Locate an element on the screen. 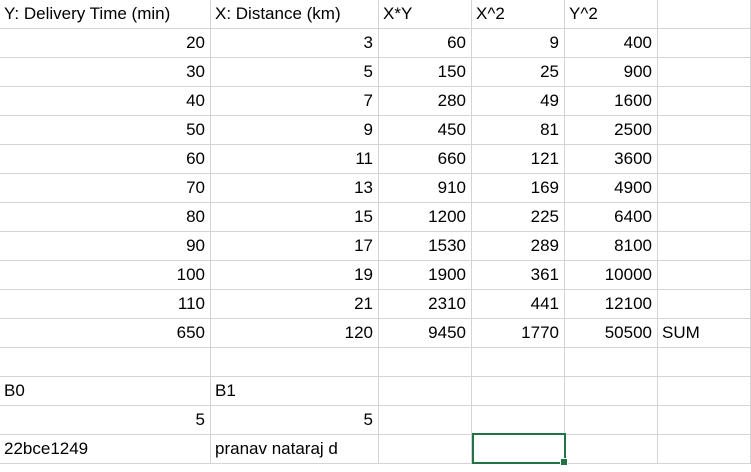  sum-x: 120 is located at coordinates (295, 333).